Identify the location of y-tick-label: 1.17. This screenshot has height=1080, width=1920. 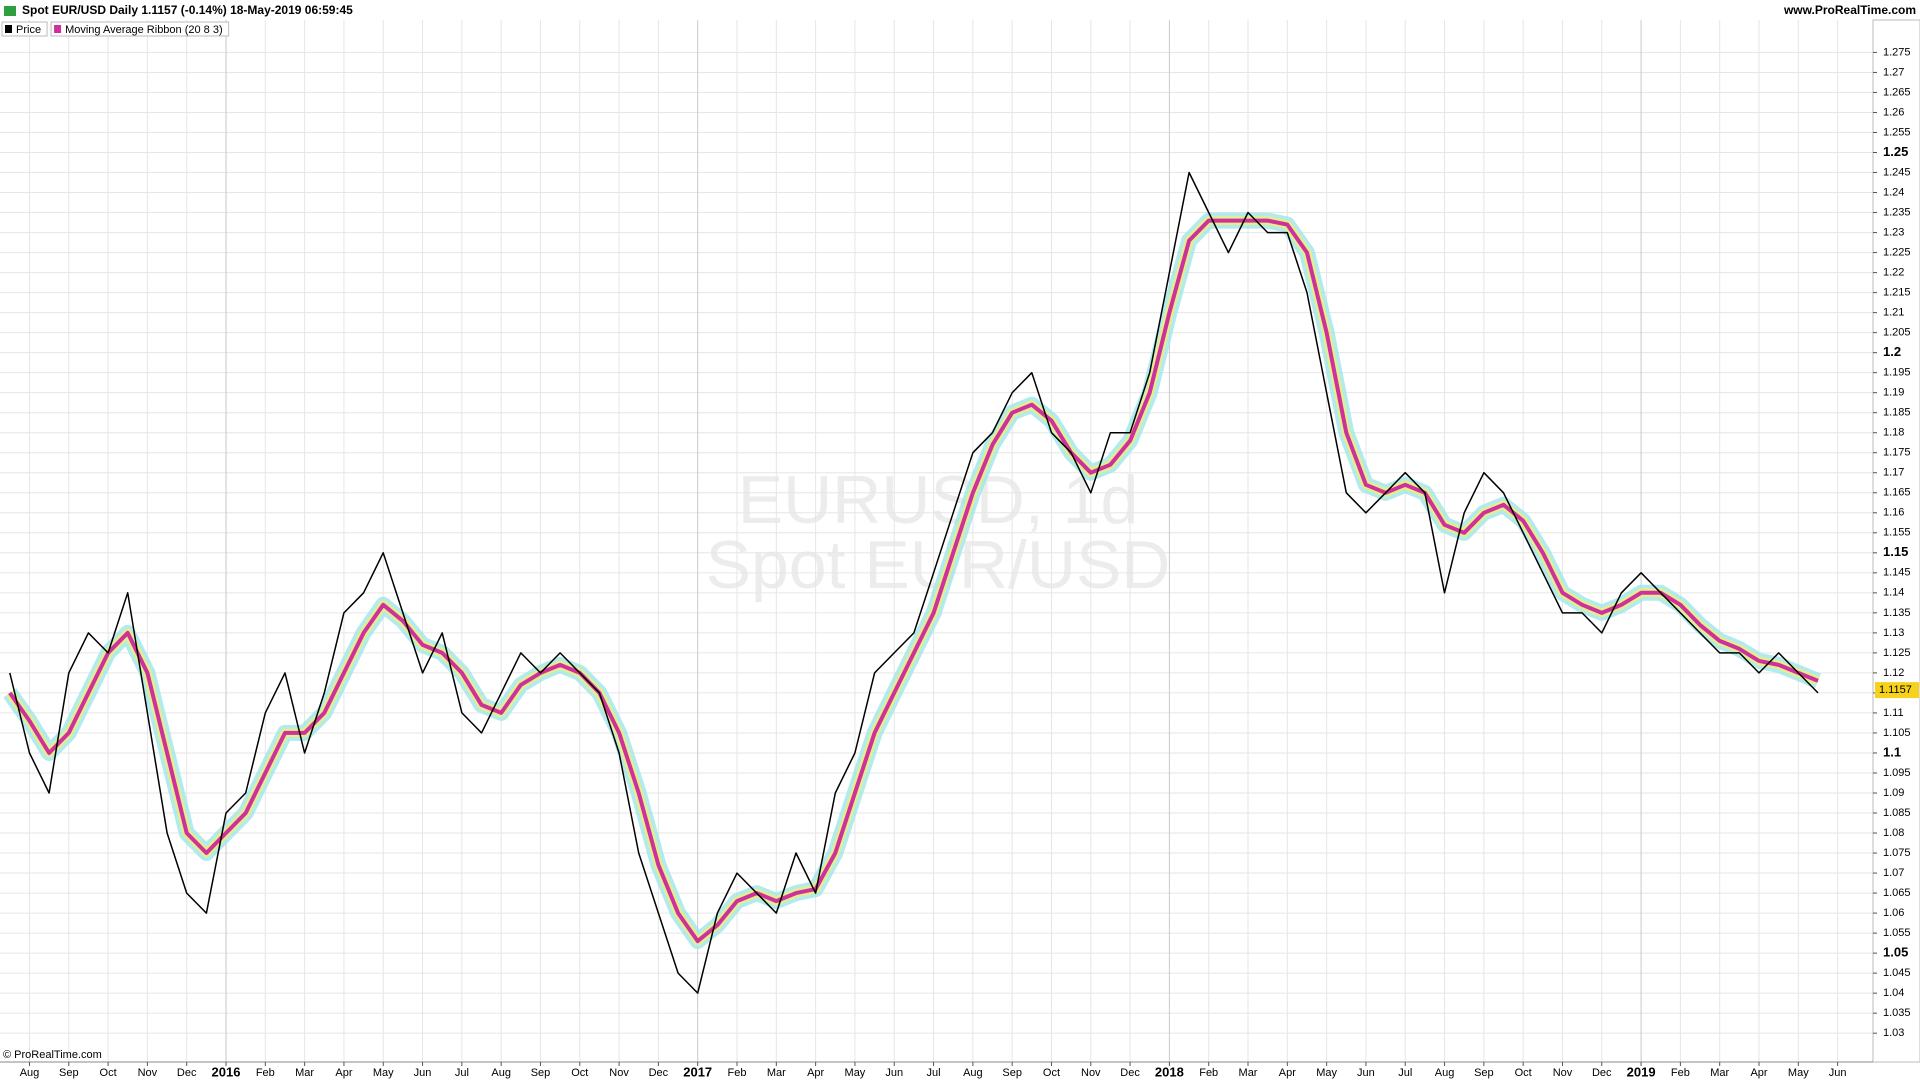
(1893, 473).